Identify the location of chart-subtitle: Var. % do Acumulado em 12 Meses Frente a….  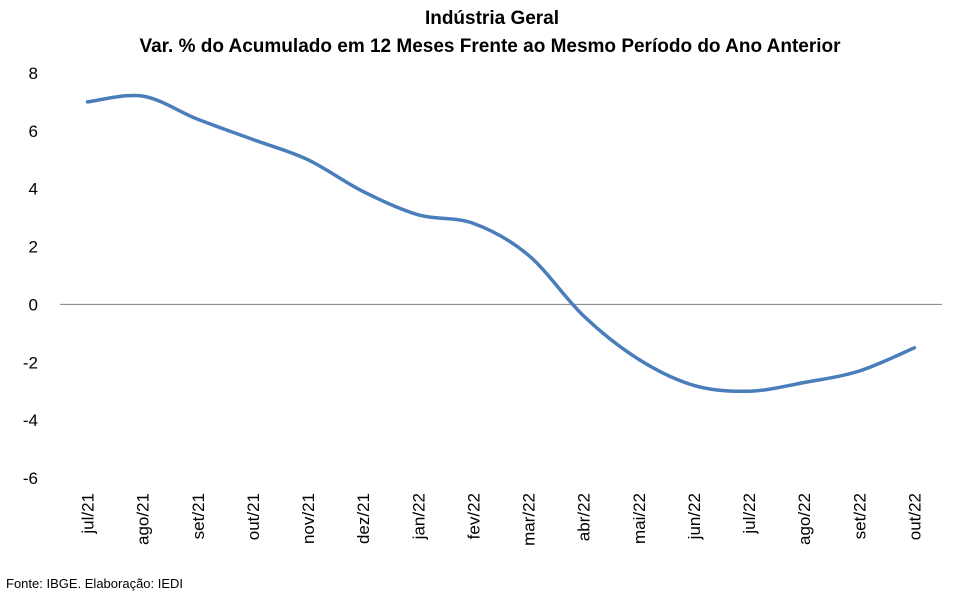
(490, 46).